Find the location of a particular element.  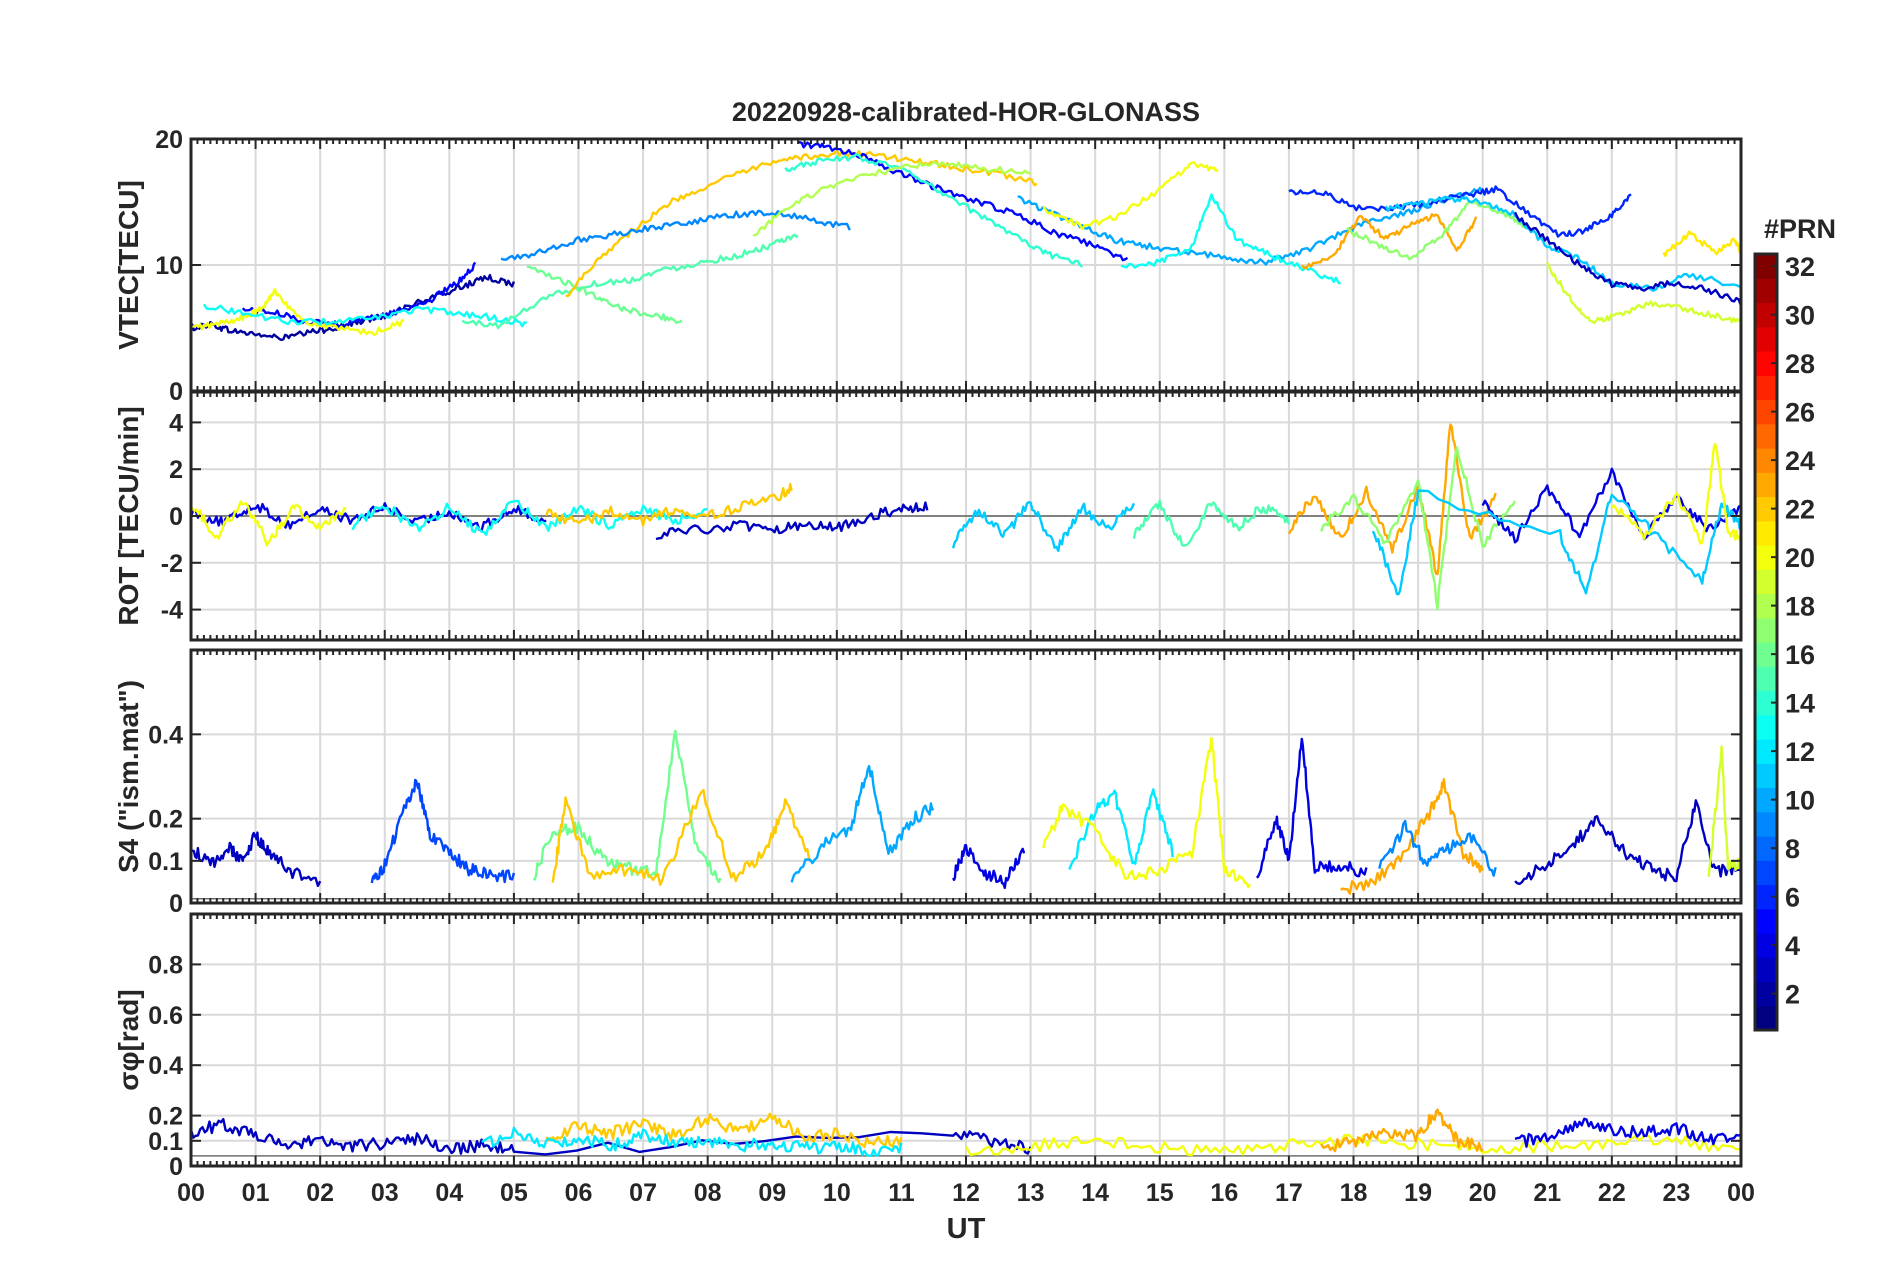

y-axis-label-rot: ROT [TECU/min] is located at coordinates (128, 515).